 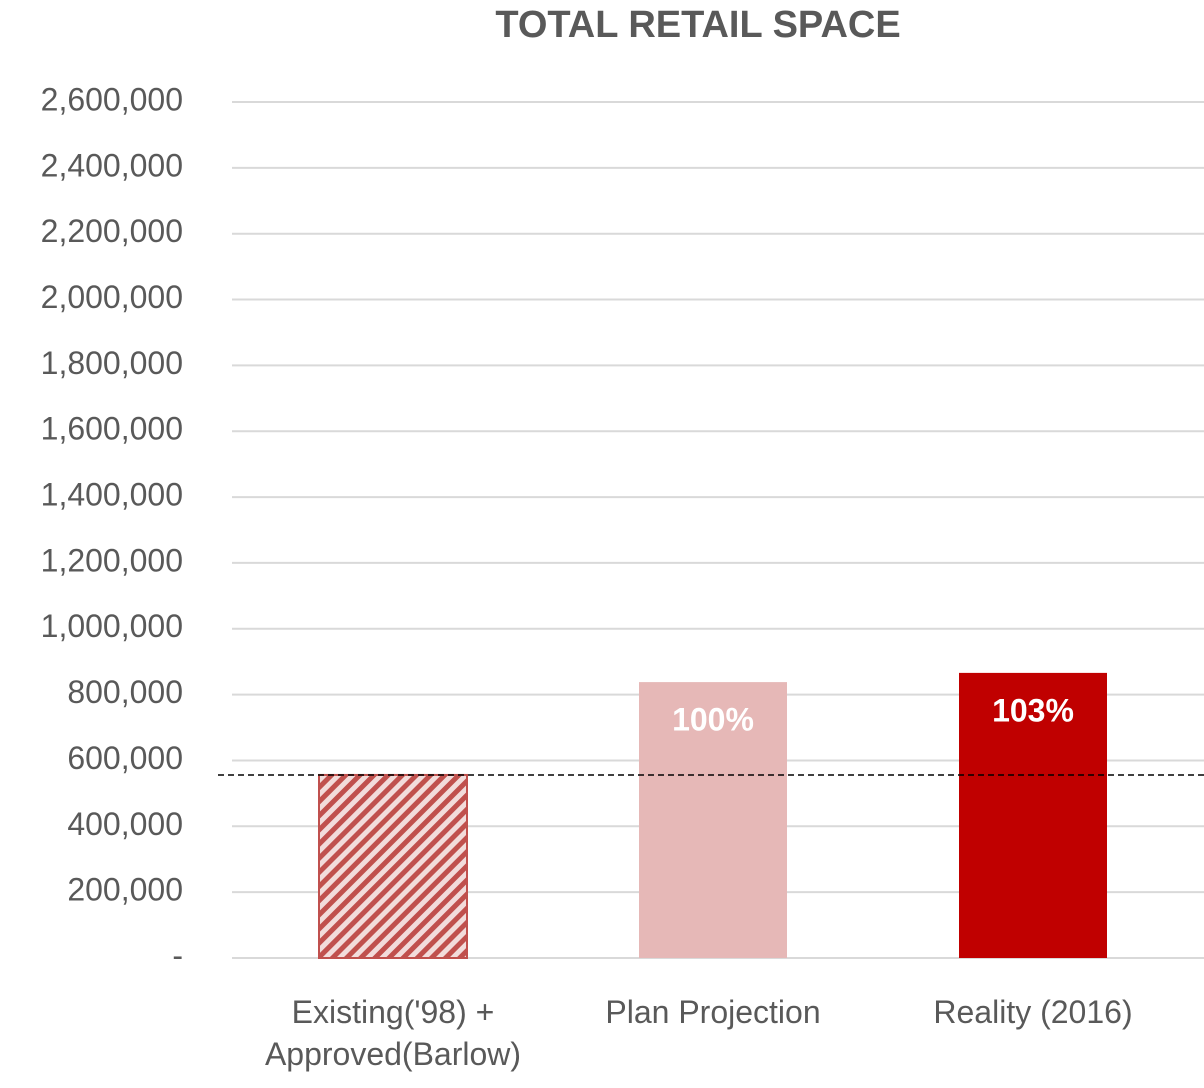 What do you see at coordinates (112, 626) in the screenshot?
I see `y-tick-label: 1,000,000` at bounding box center [112, 626].